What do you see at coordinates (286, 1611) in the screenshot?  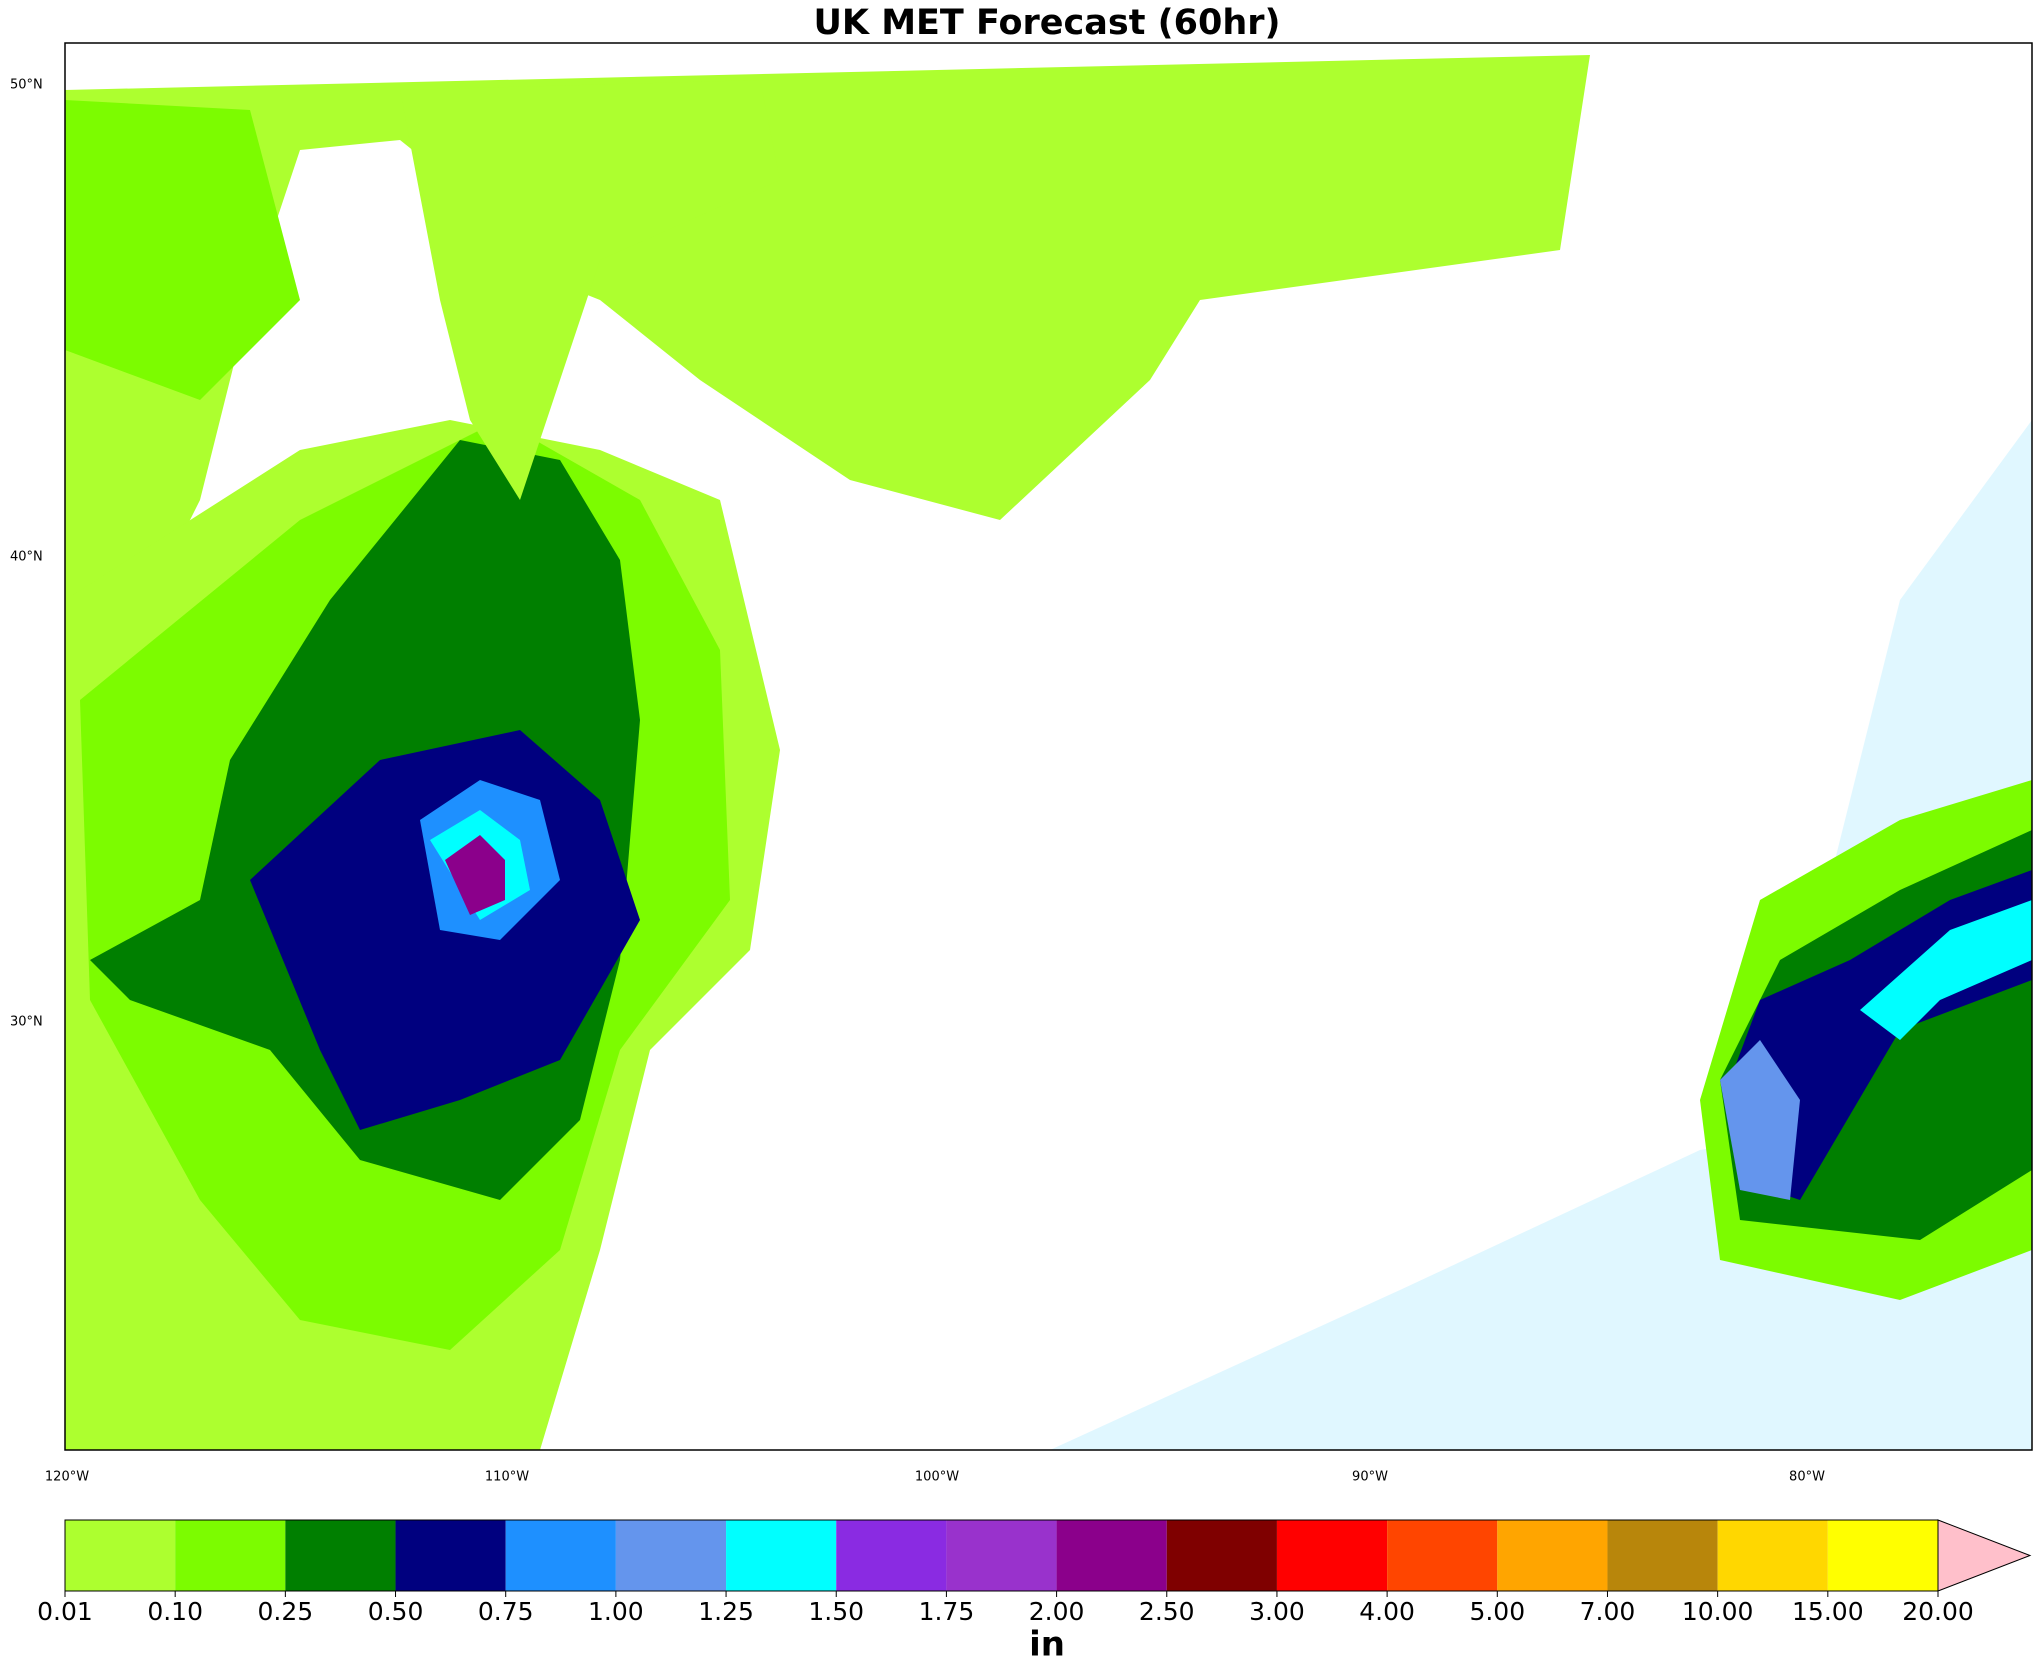 I see `colorbar-label: 0.25` at bounding box center [286, 1611].